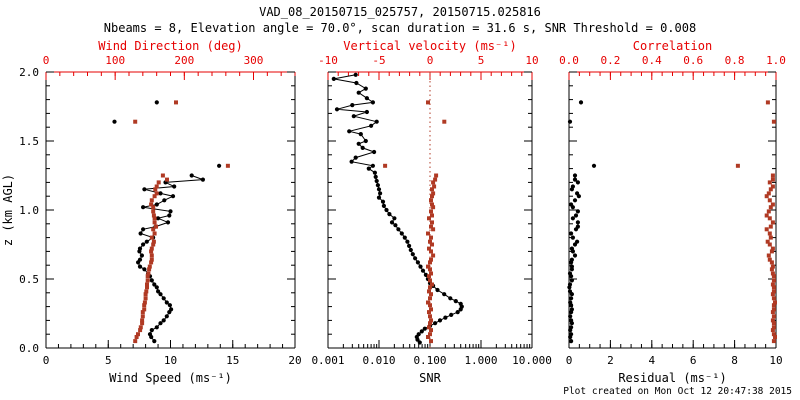  What do you see at coordinates (415, 134) in the screenshot?
I see `series-vertical-velocity-outliers` at bounding box center [415, 134].